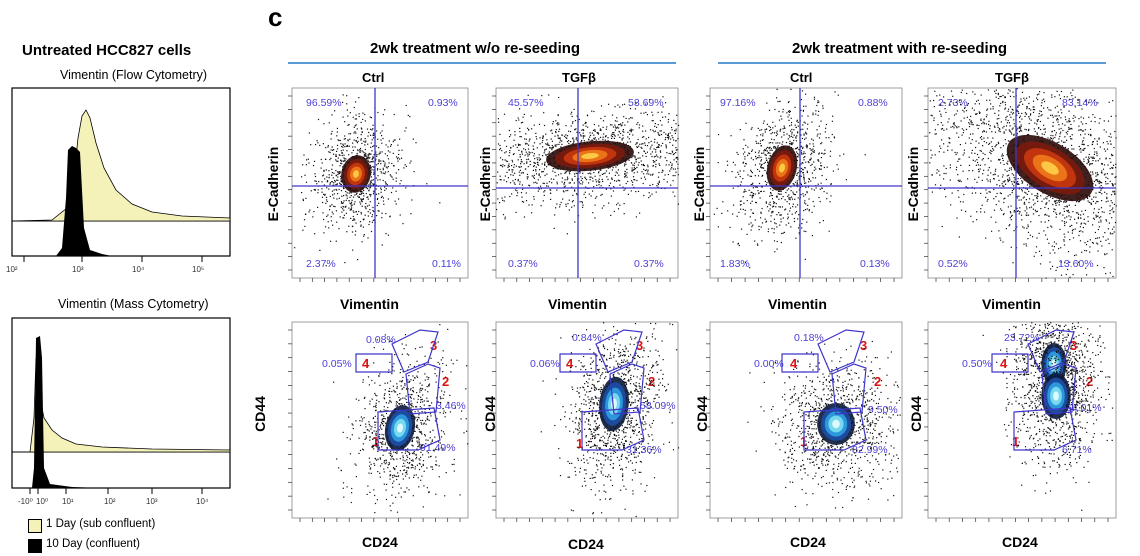 The width and height of the screenshot is (1140, 556). Describe the element at coordinates (864, 345) in the screenshot. I see `gate-num-3-p3: 3` at that location.